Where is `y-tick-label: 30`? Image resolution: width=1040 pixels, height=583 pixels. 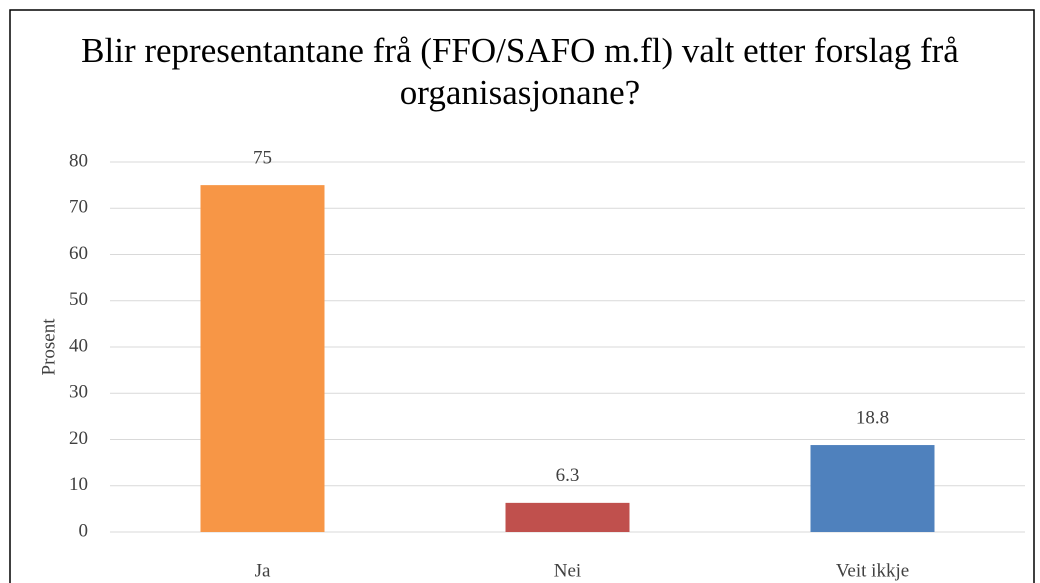 y-tick-label: 30 is located at coordinates (78, 392).